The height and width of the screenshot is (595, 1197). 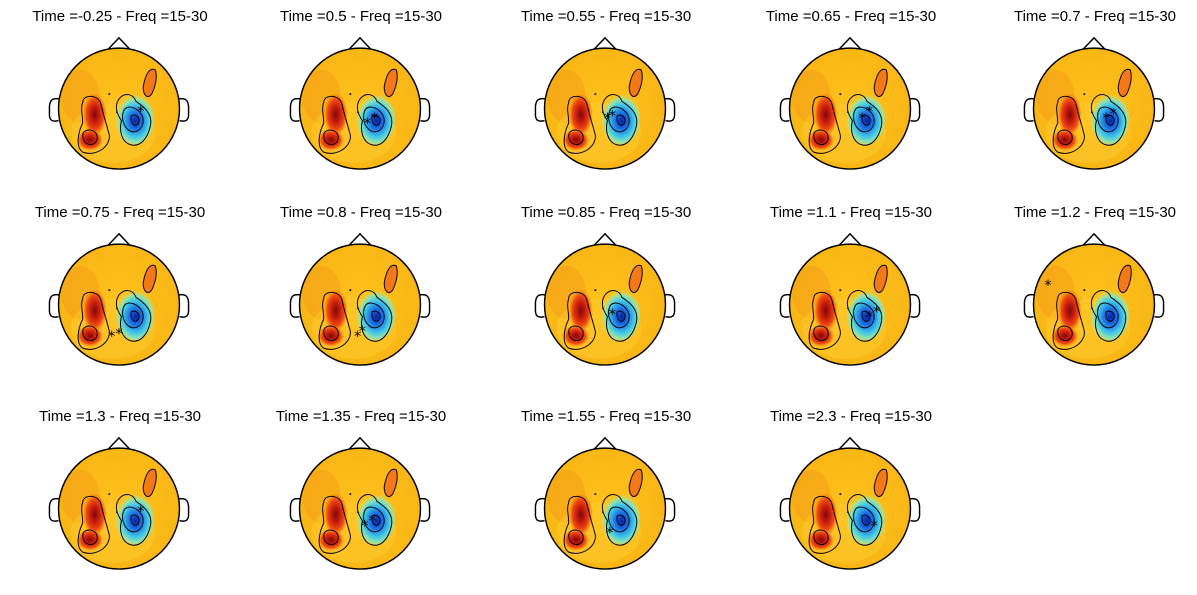 I want to click on topoplot-panel: Time =1.55 - Freq =15-30, so click(x=606, y=497).